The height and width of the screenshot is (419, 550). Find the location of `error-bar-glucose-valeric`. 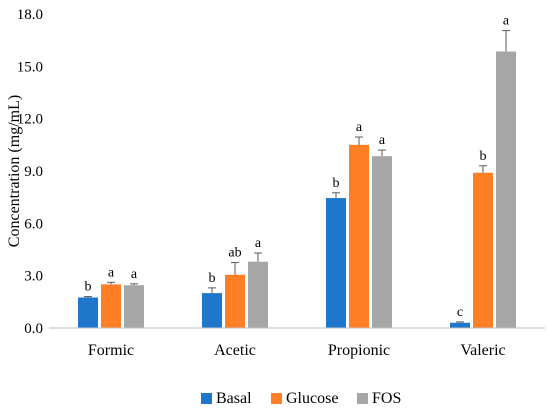

error-bar-glucose-valeric is located at coordinates (483, 169).